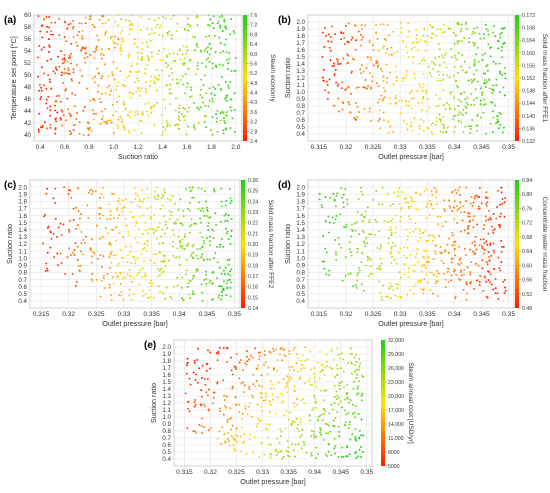 The image size is (550, 493). Describe the element at coordinates (166, 410) in the screenshot. I see `y-tick-label: 1.1` at that location.